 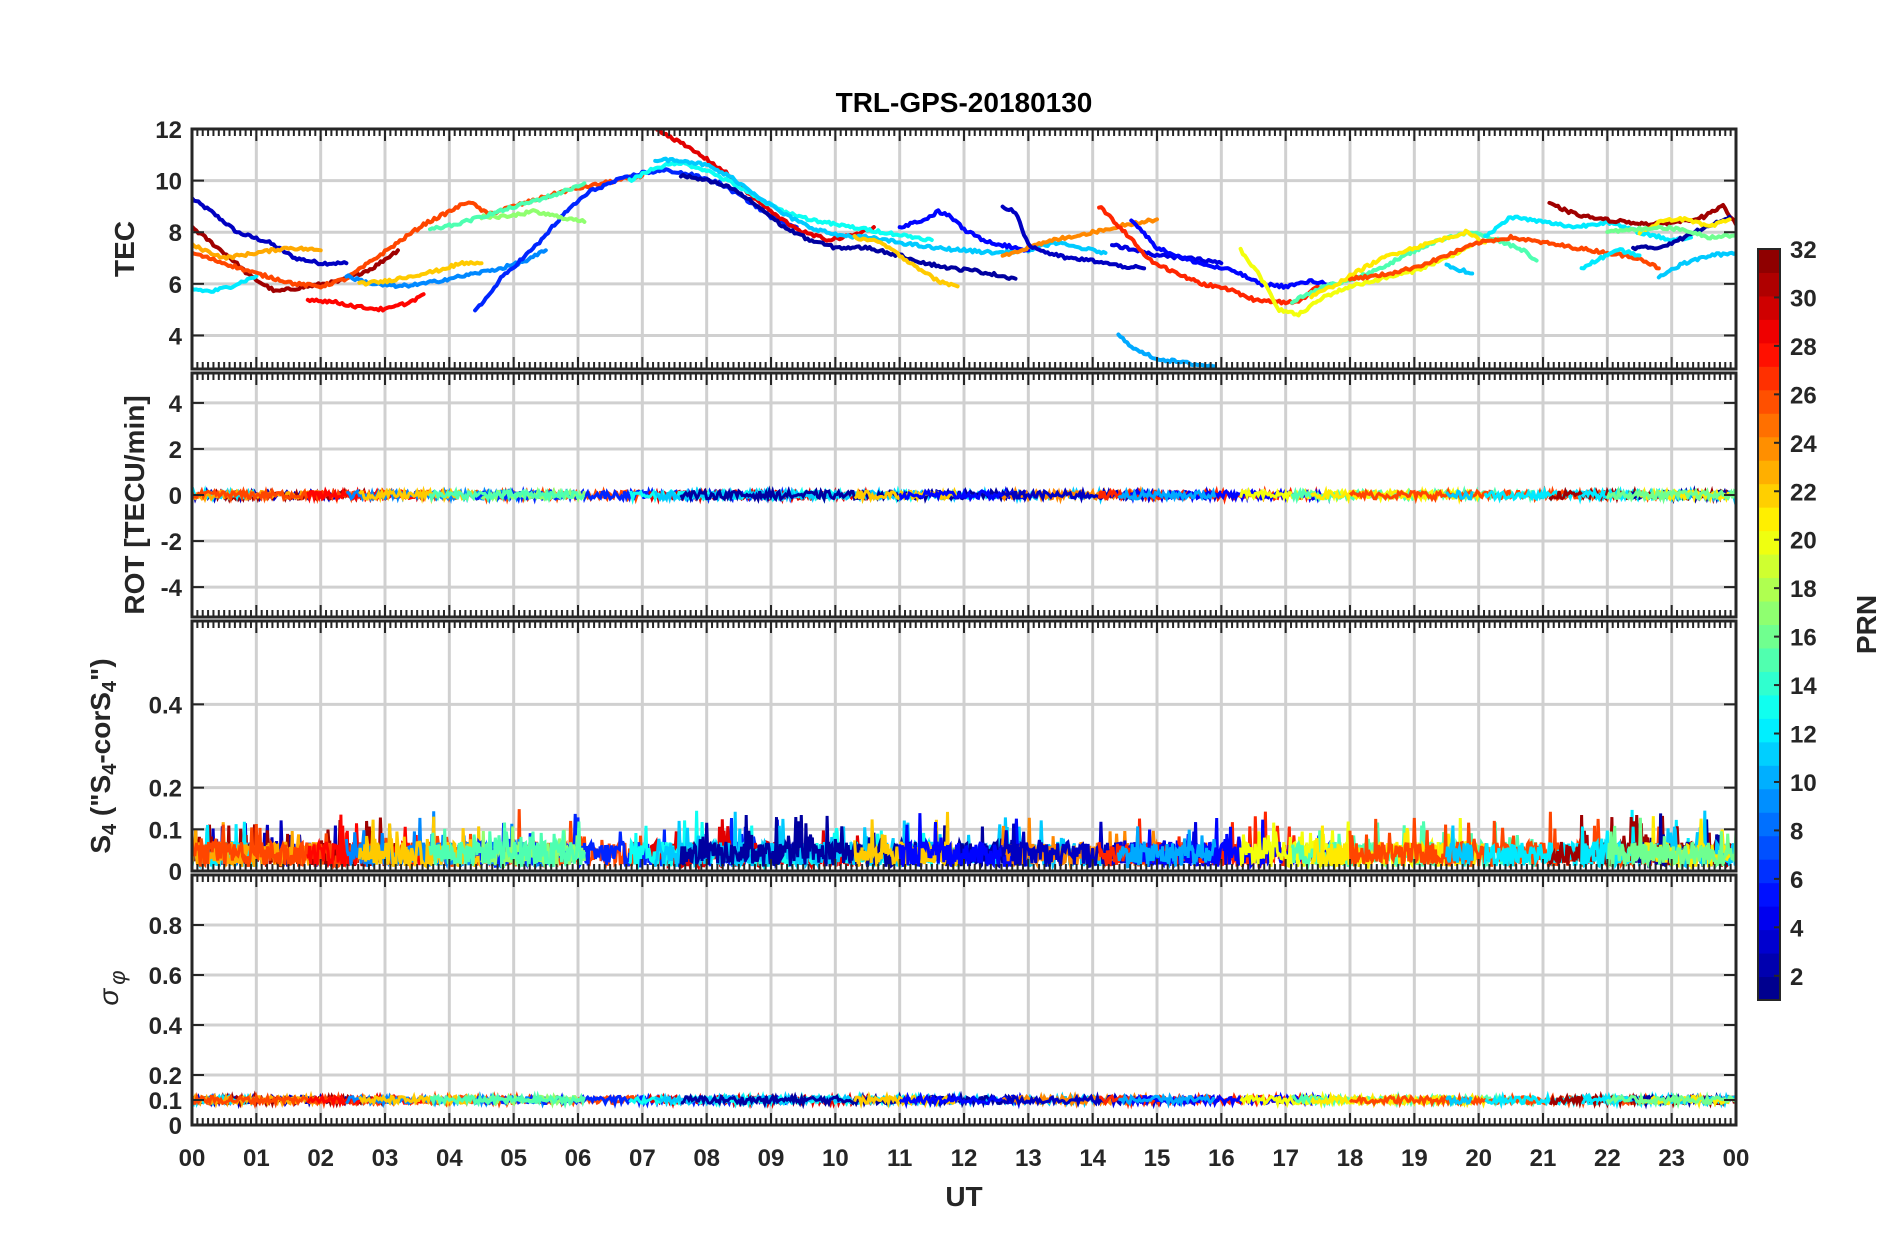 I want to click on x-tick-label: 20, so click(x=1478, y=1158).